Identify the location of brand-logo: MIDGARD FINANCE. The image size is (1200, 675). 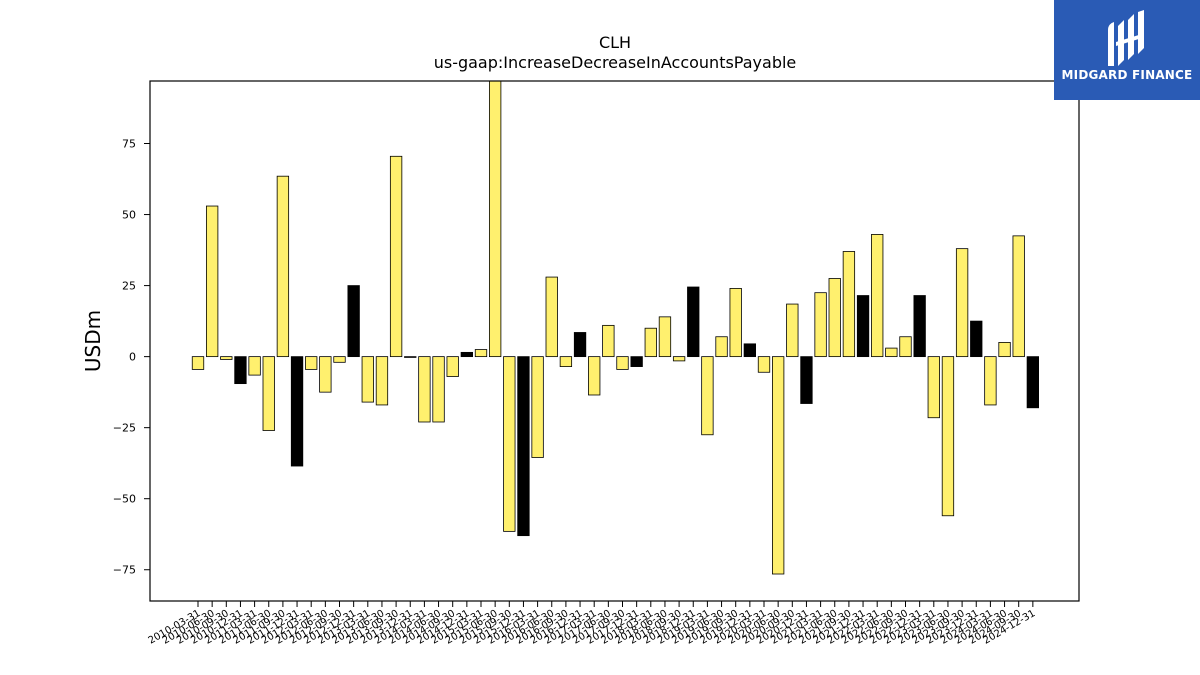
(1127, 50).